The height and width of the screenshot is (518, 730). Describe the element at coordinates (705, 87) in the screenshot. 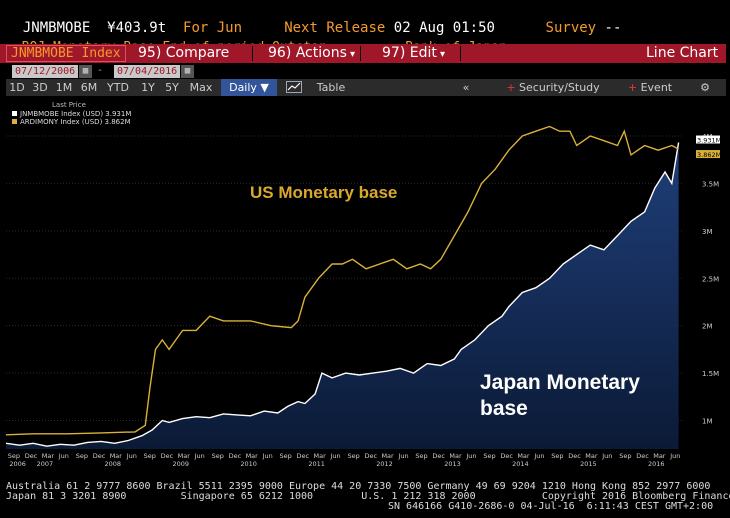

I see `gear-icon: ⚙` at that location.